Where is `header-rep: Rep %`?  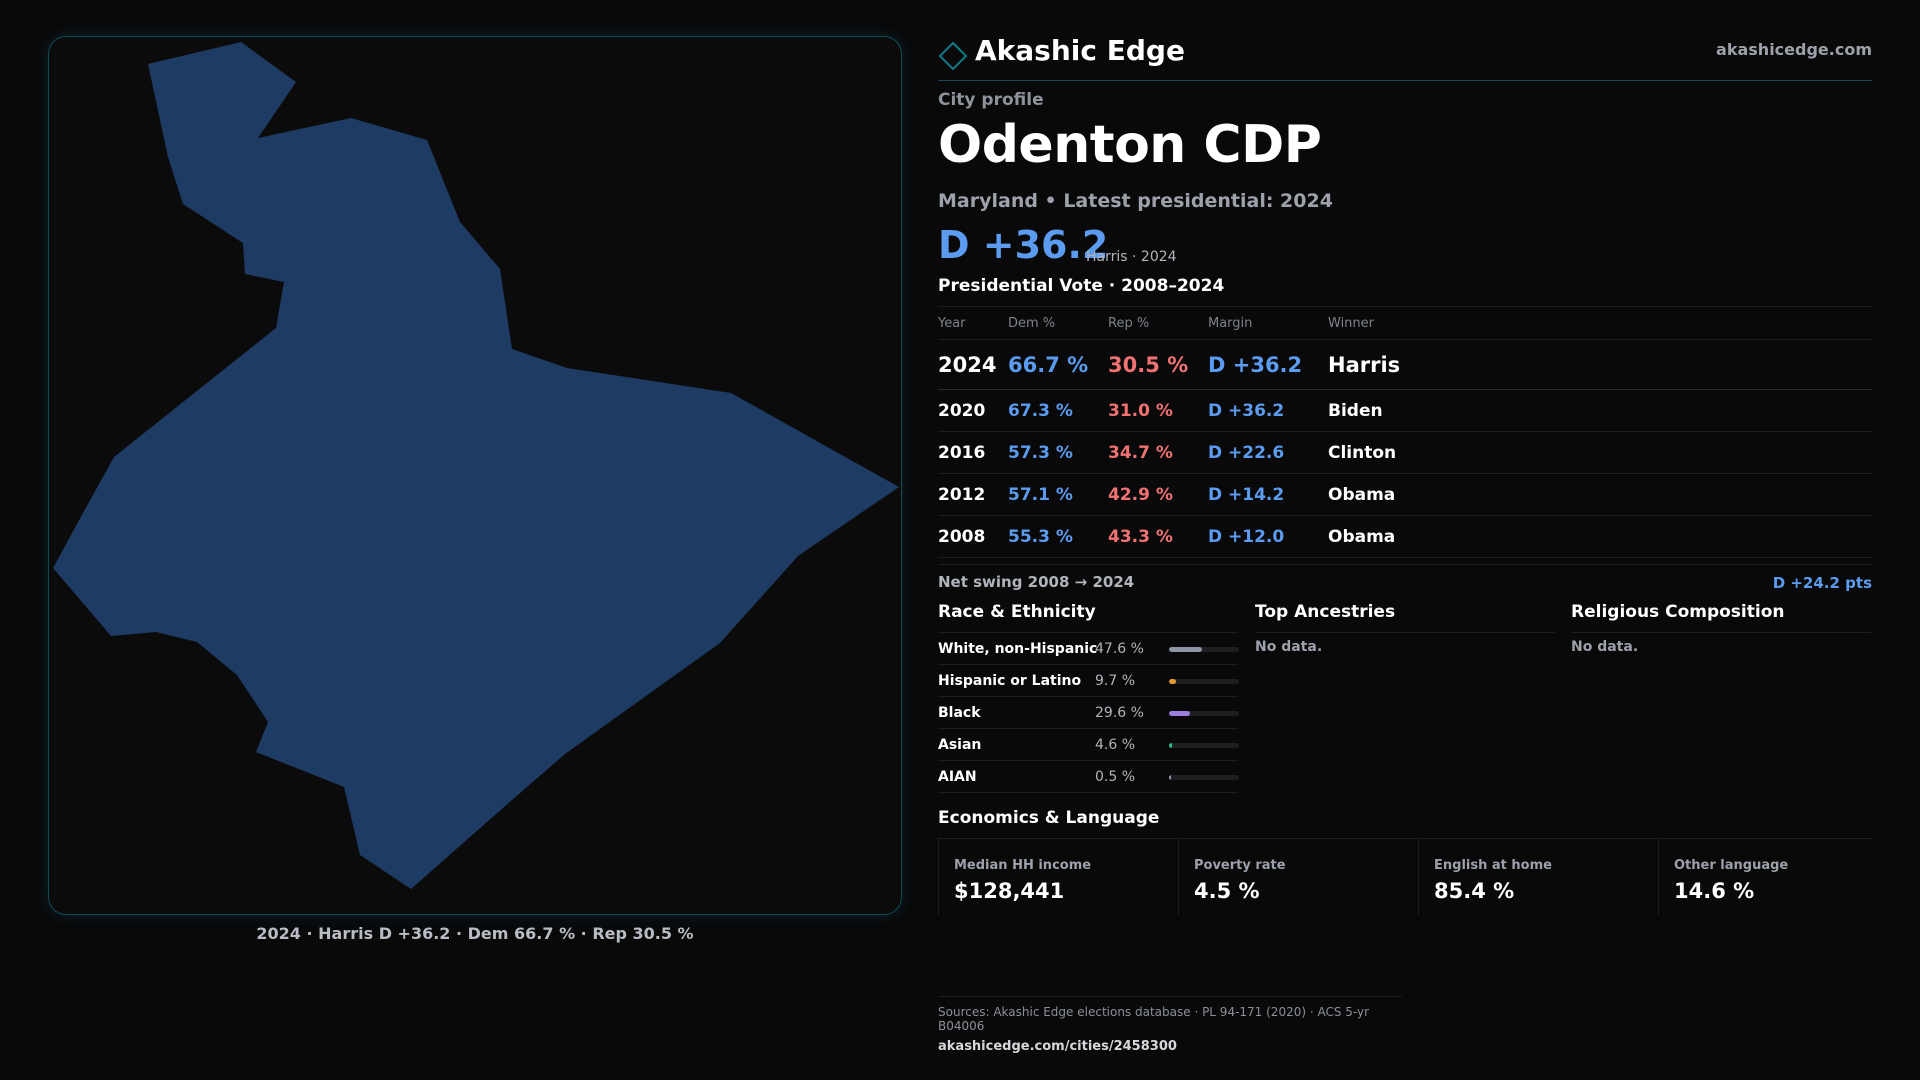 header-rep: Rep % is located at coordinates (1129, 323).